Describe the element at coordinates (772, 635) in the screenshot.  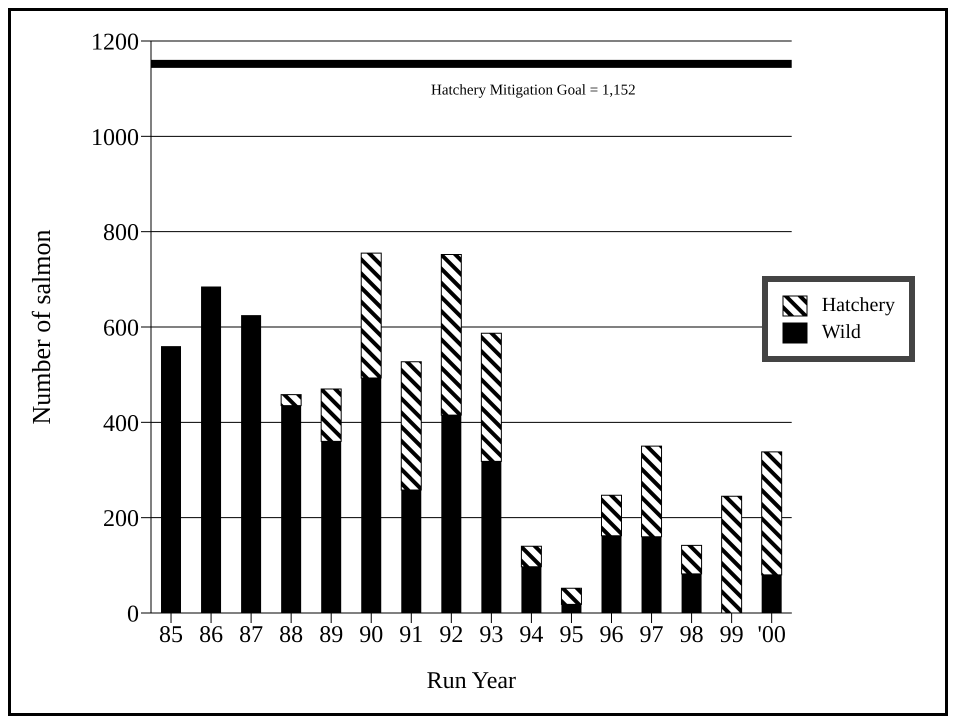
I see `x-tick-label: '00` at that location.